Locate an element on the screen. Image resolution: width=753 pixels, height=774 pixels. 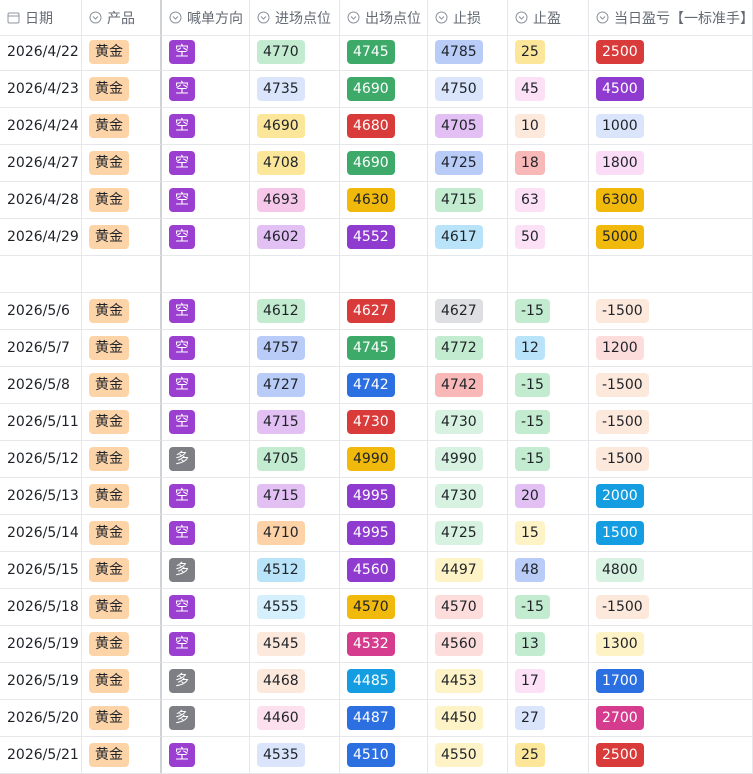
table-cell: 2026/5/7 is located at coordinates (41, 348).